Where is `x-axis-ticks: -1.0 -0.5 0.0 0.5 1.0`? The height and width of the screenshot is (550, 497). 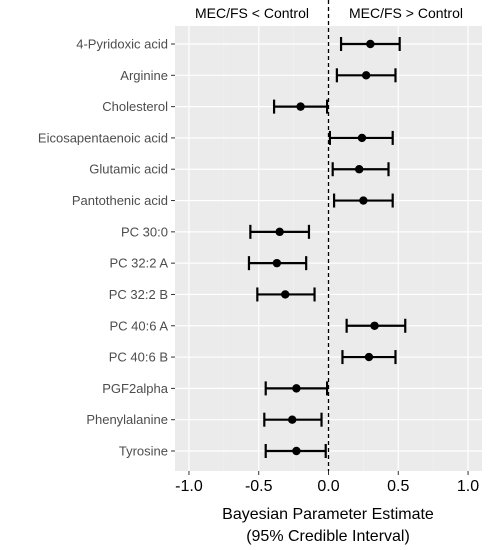 x-axis-ticks: -1.0 -0.5 0.0 0.5 1.0 is located at coordinates (327, 483).